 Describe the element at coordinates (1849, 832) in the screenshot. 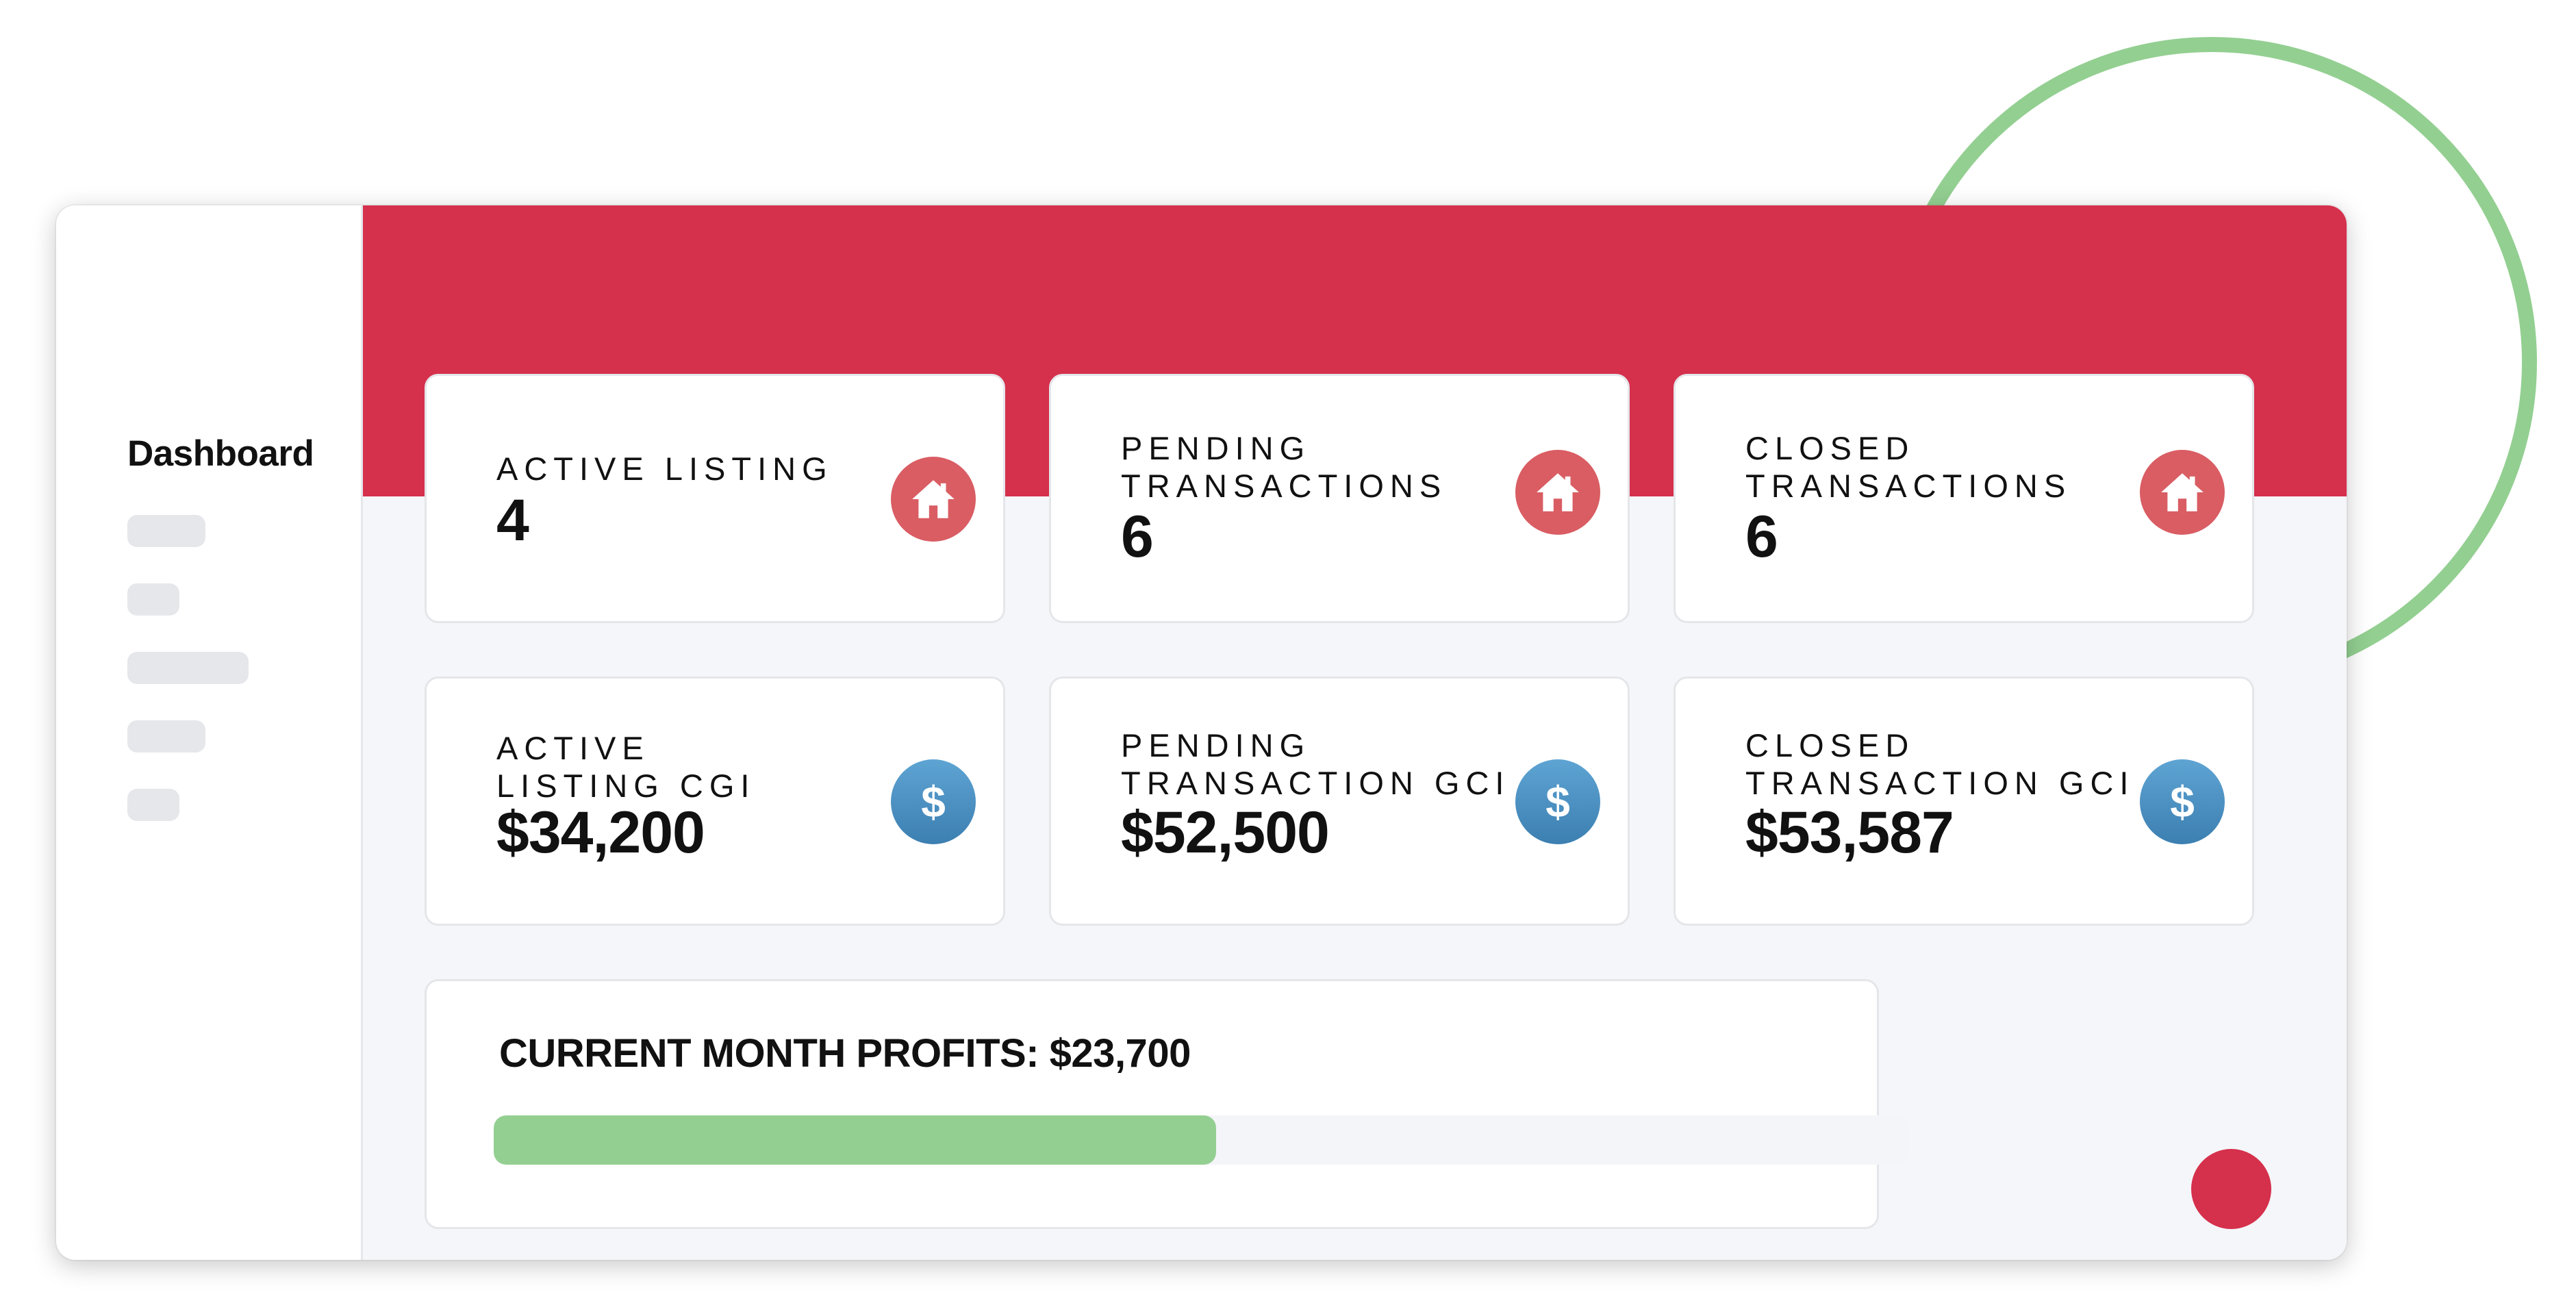

I see `card-value: $53,587` at that location.